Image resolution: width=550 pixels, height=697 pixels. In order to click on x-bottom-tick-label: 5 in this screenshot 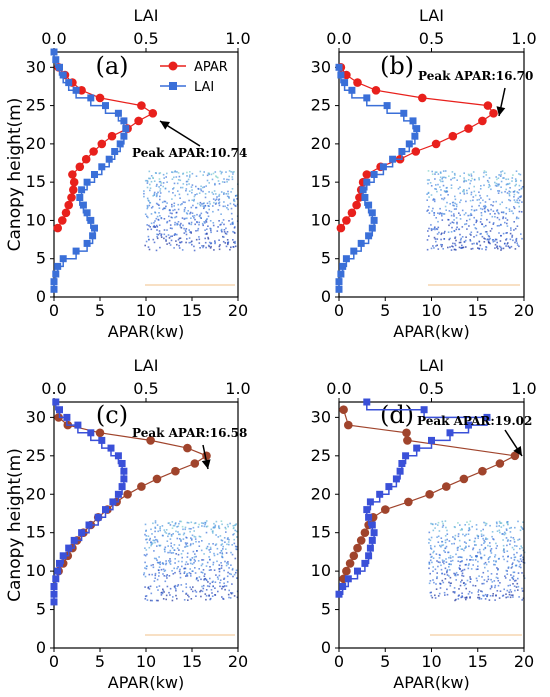, I will do `click(100, 661)`.